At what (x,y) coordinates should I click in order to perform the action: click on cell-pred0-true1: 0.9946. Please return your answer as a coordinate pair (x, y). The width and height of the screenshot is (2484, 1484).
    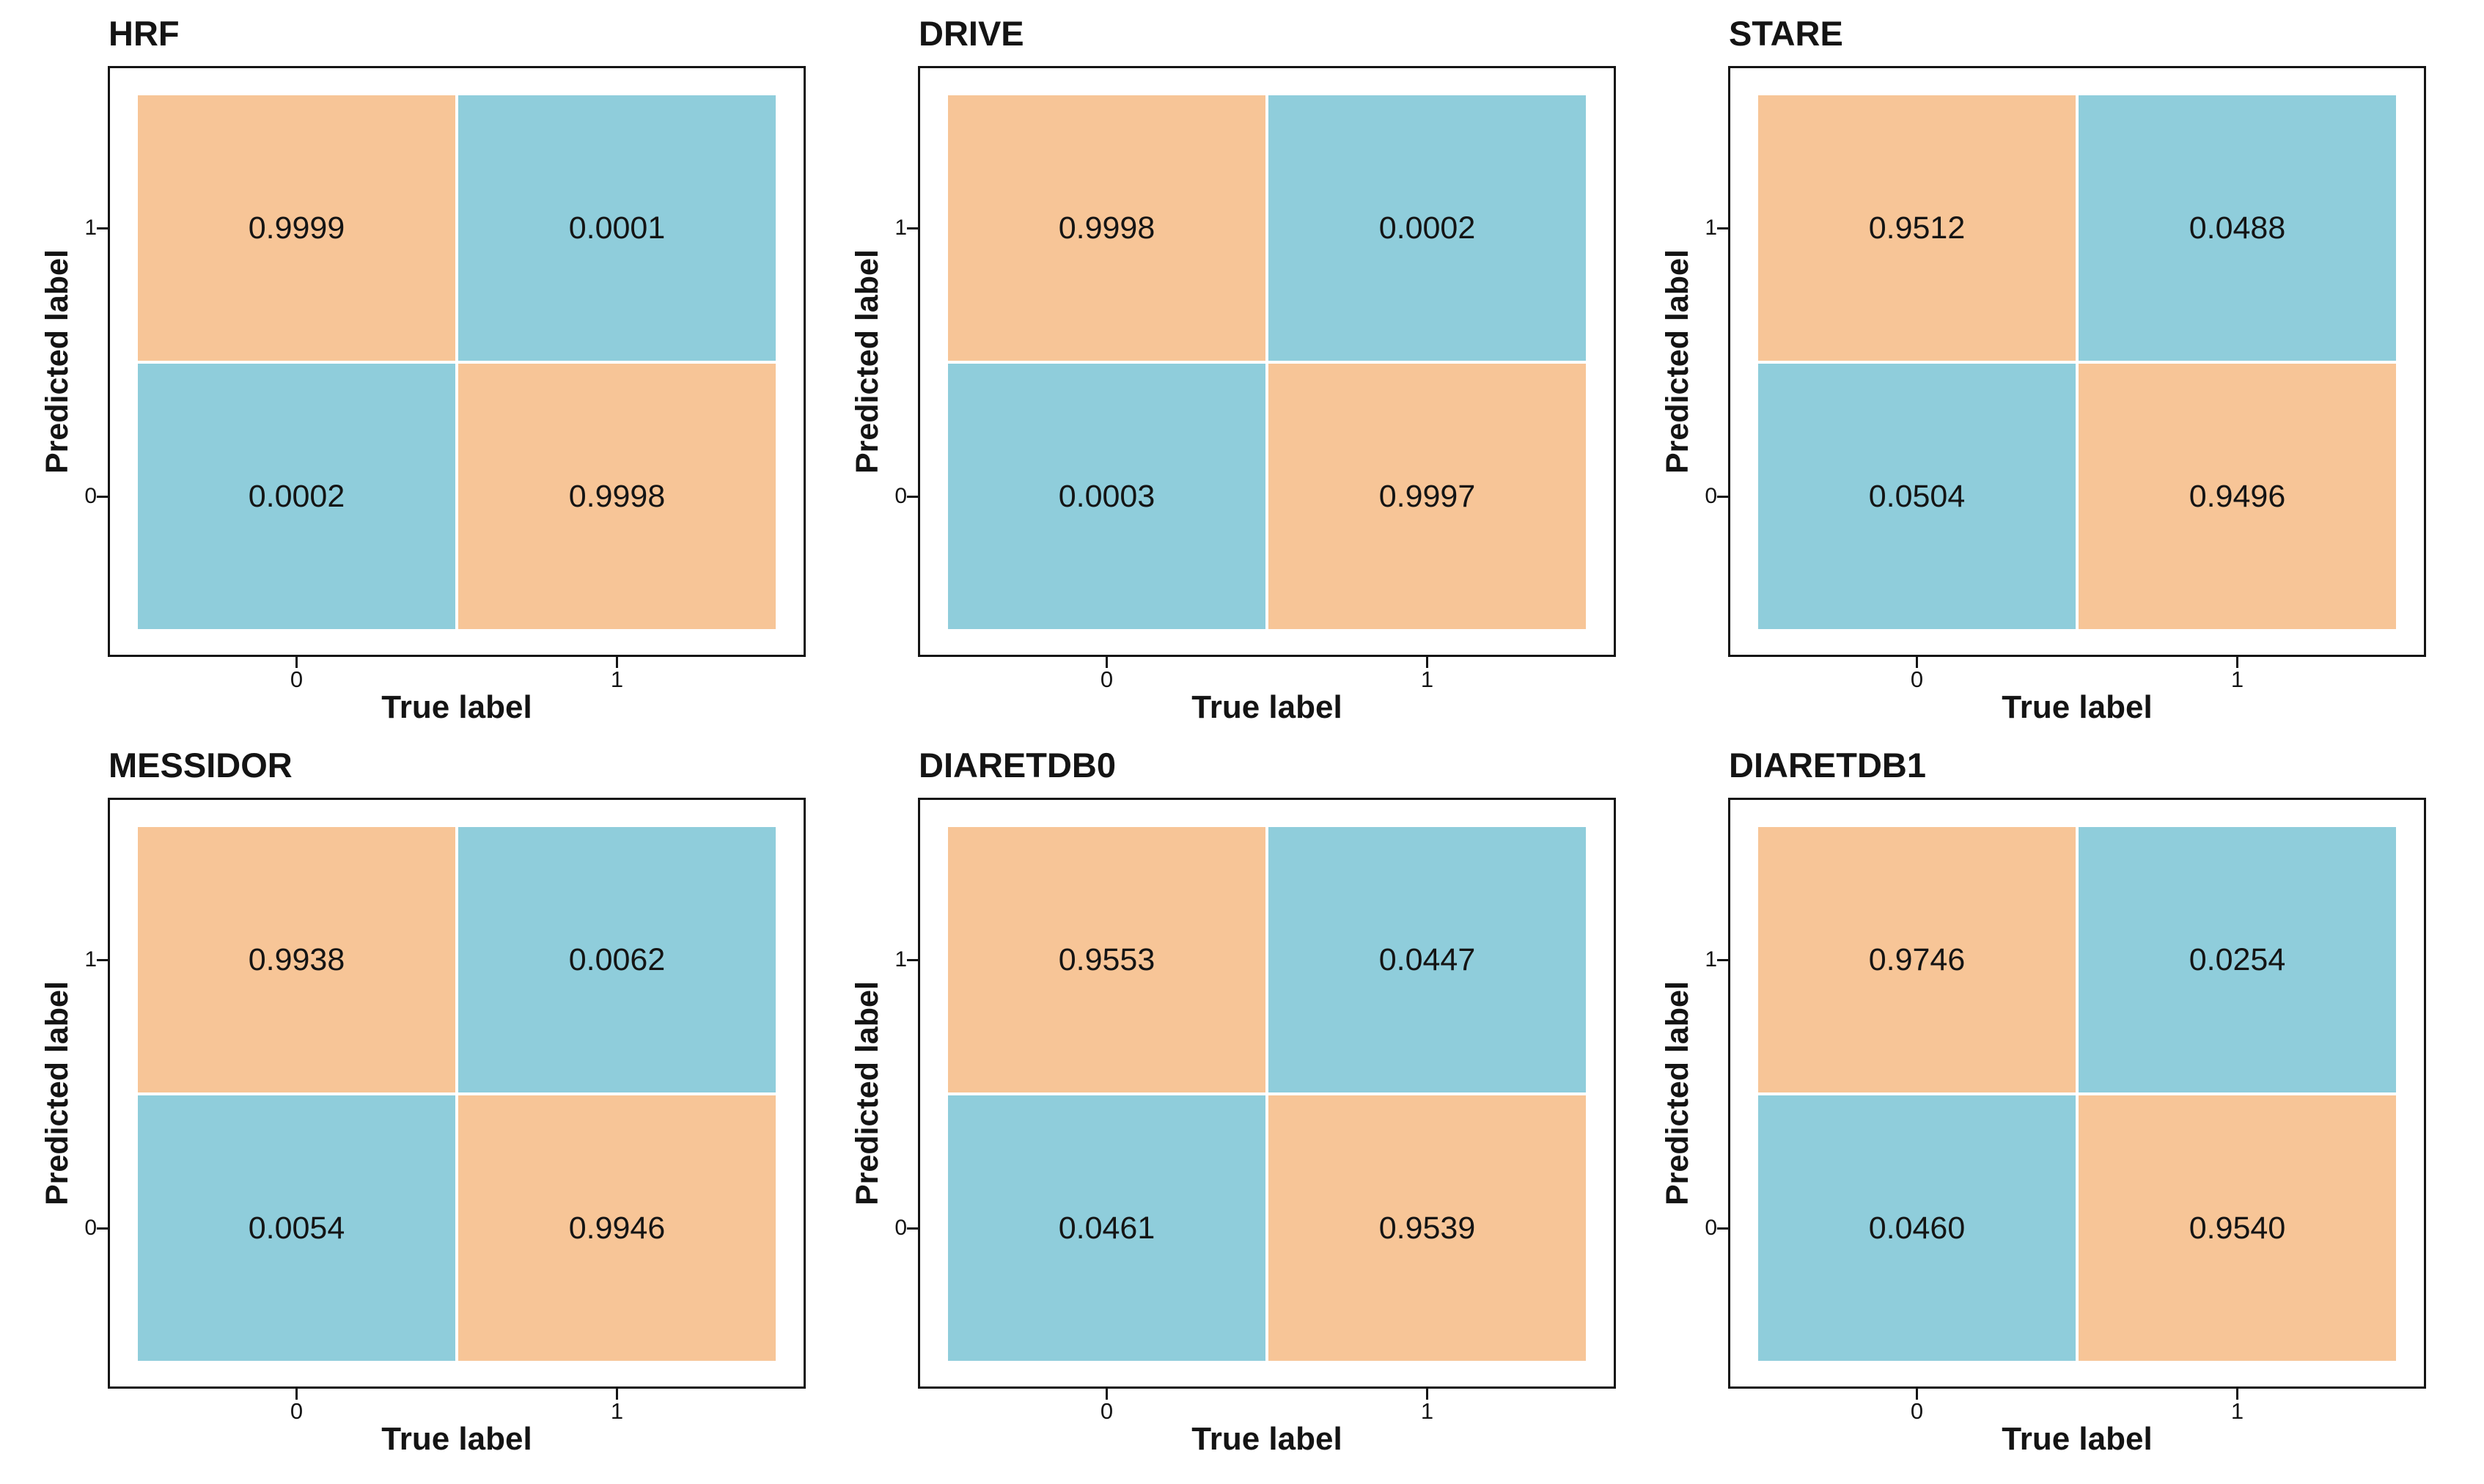
    Looking at the image, I should click on (617, 1228).